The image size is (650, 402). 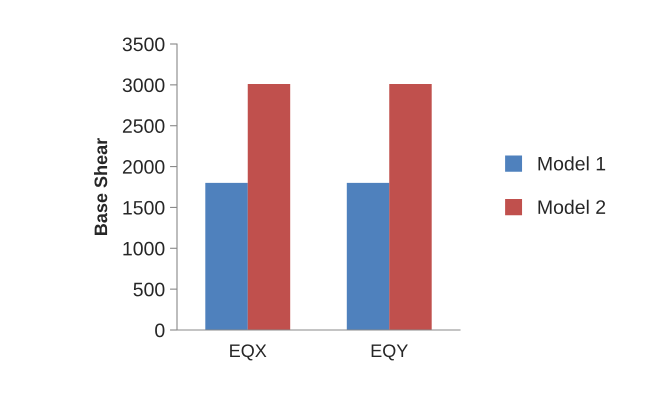 What do you see at coordinates (143, 126) in the screenshot?
I see `y-tick-label: 2500` at bounding box center [143, 126].